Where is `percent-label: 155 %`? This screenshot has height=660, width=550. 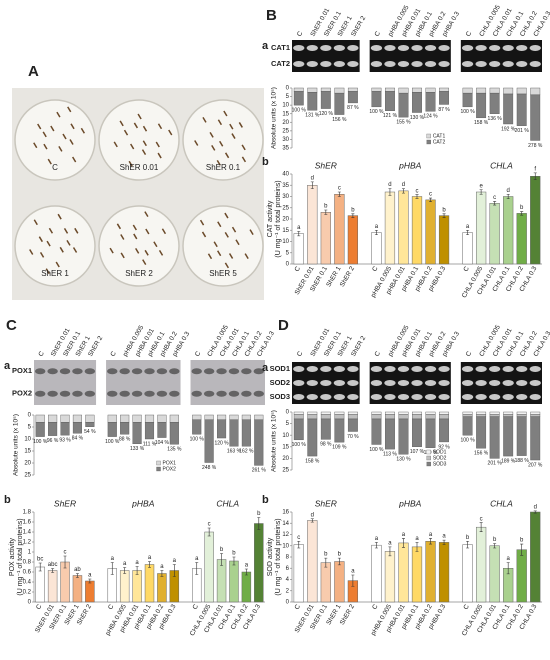 percent-label: 155 % is located at coordinates (403, 122).